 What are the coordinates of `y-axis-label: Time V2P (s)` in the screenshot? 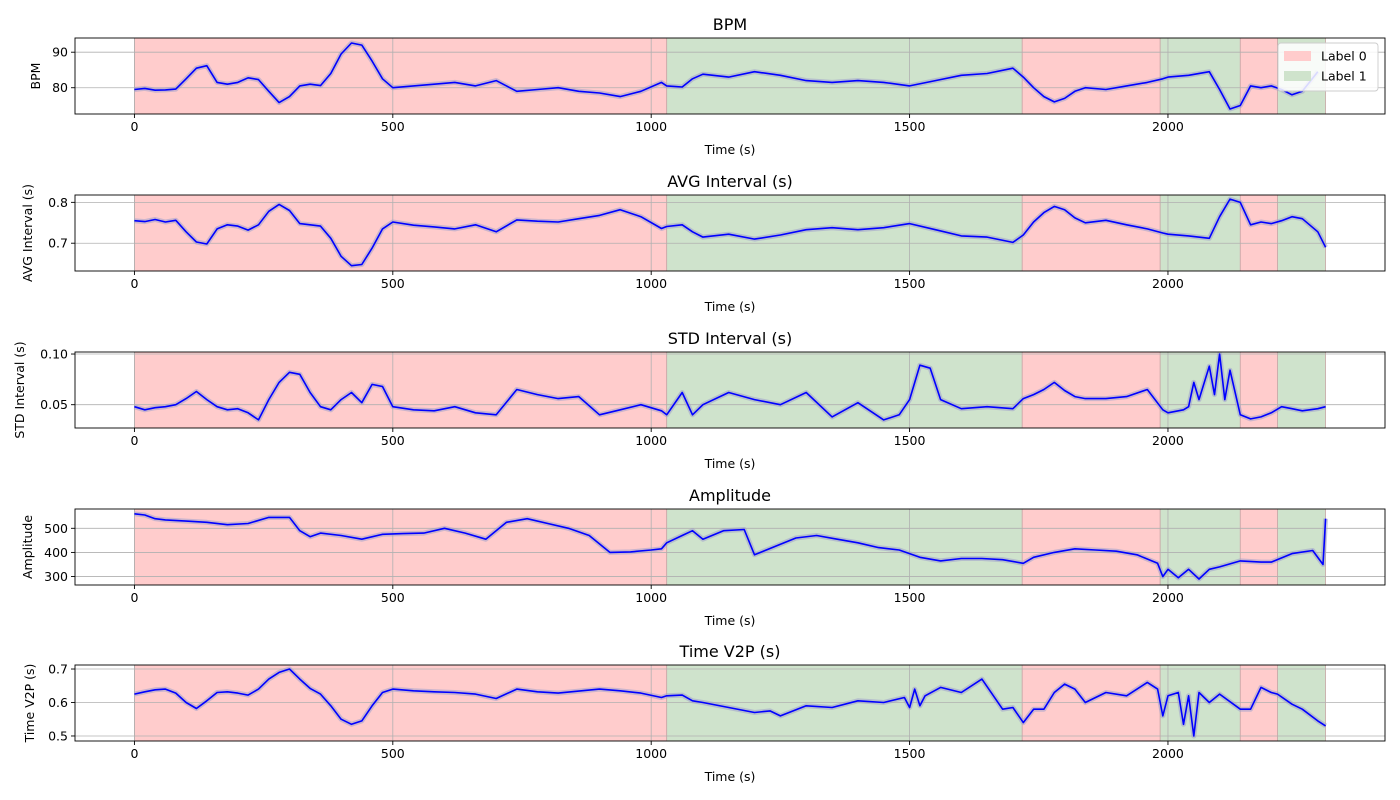 It's located at (29, 704).